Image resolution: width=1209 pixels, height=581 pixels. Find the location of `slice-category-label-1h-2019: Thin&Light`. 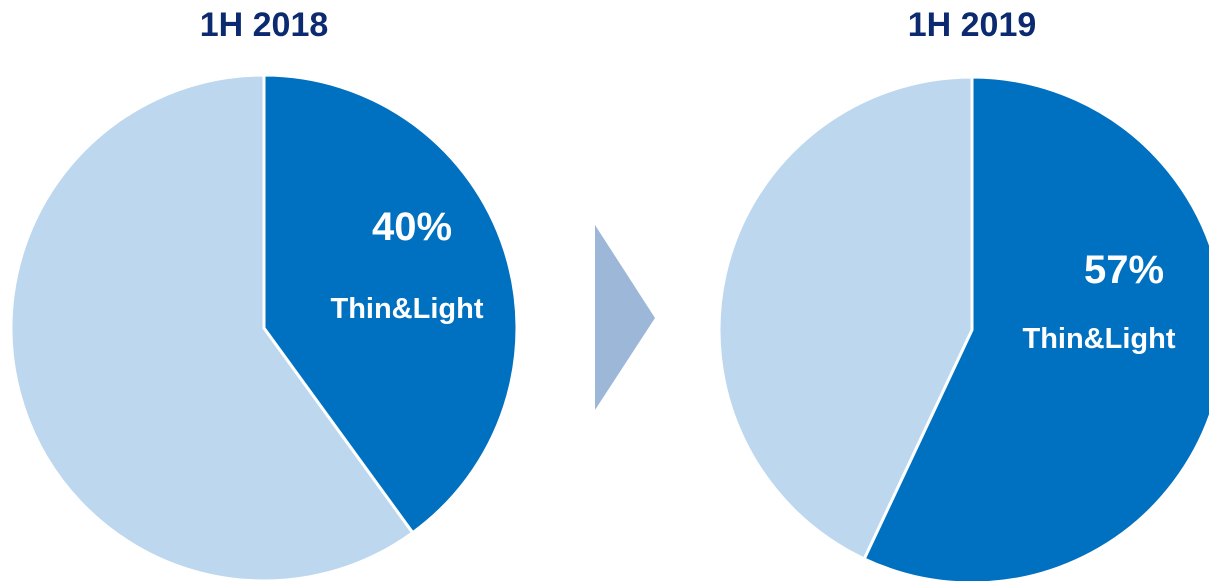

slice-category-label-1h-2019: Thin&Light is located at coordinates (1098, 339).